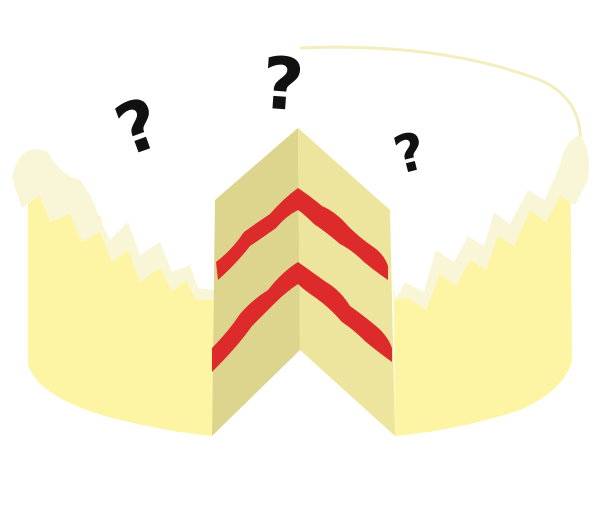 The height and width of the screenshot is (520, 600). I want to click on frosting-drips-left, so click(113, 224).